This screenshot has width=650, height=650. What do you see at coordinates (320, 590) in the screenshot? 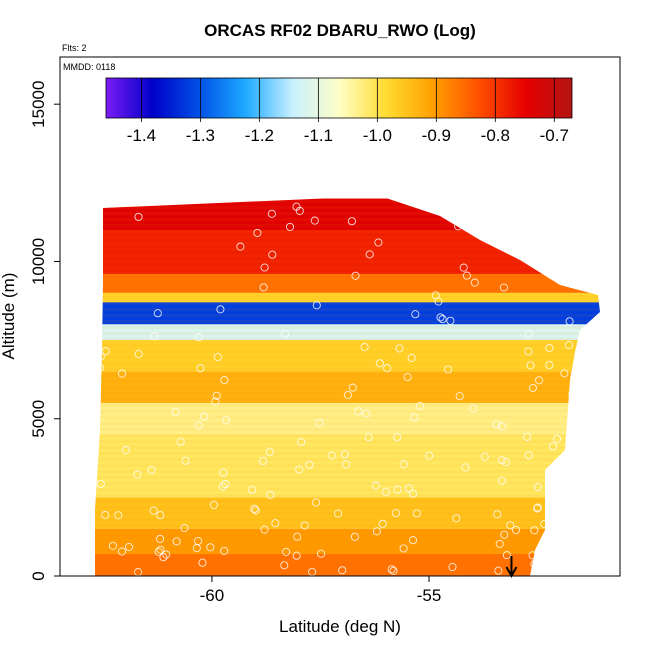
I see `x-axis: -60 -55` at bounding box center [320, 590].